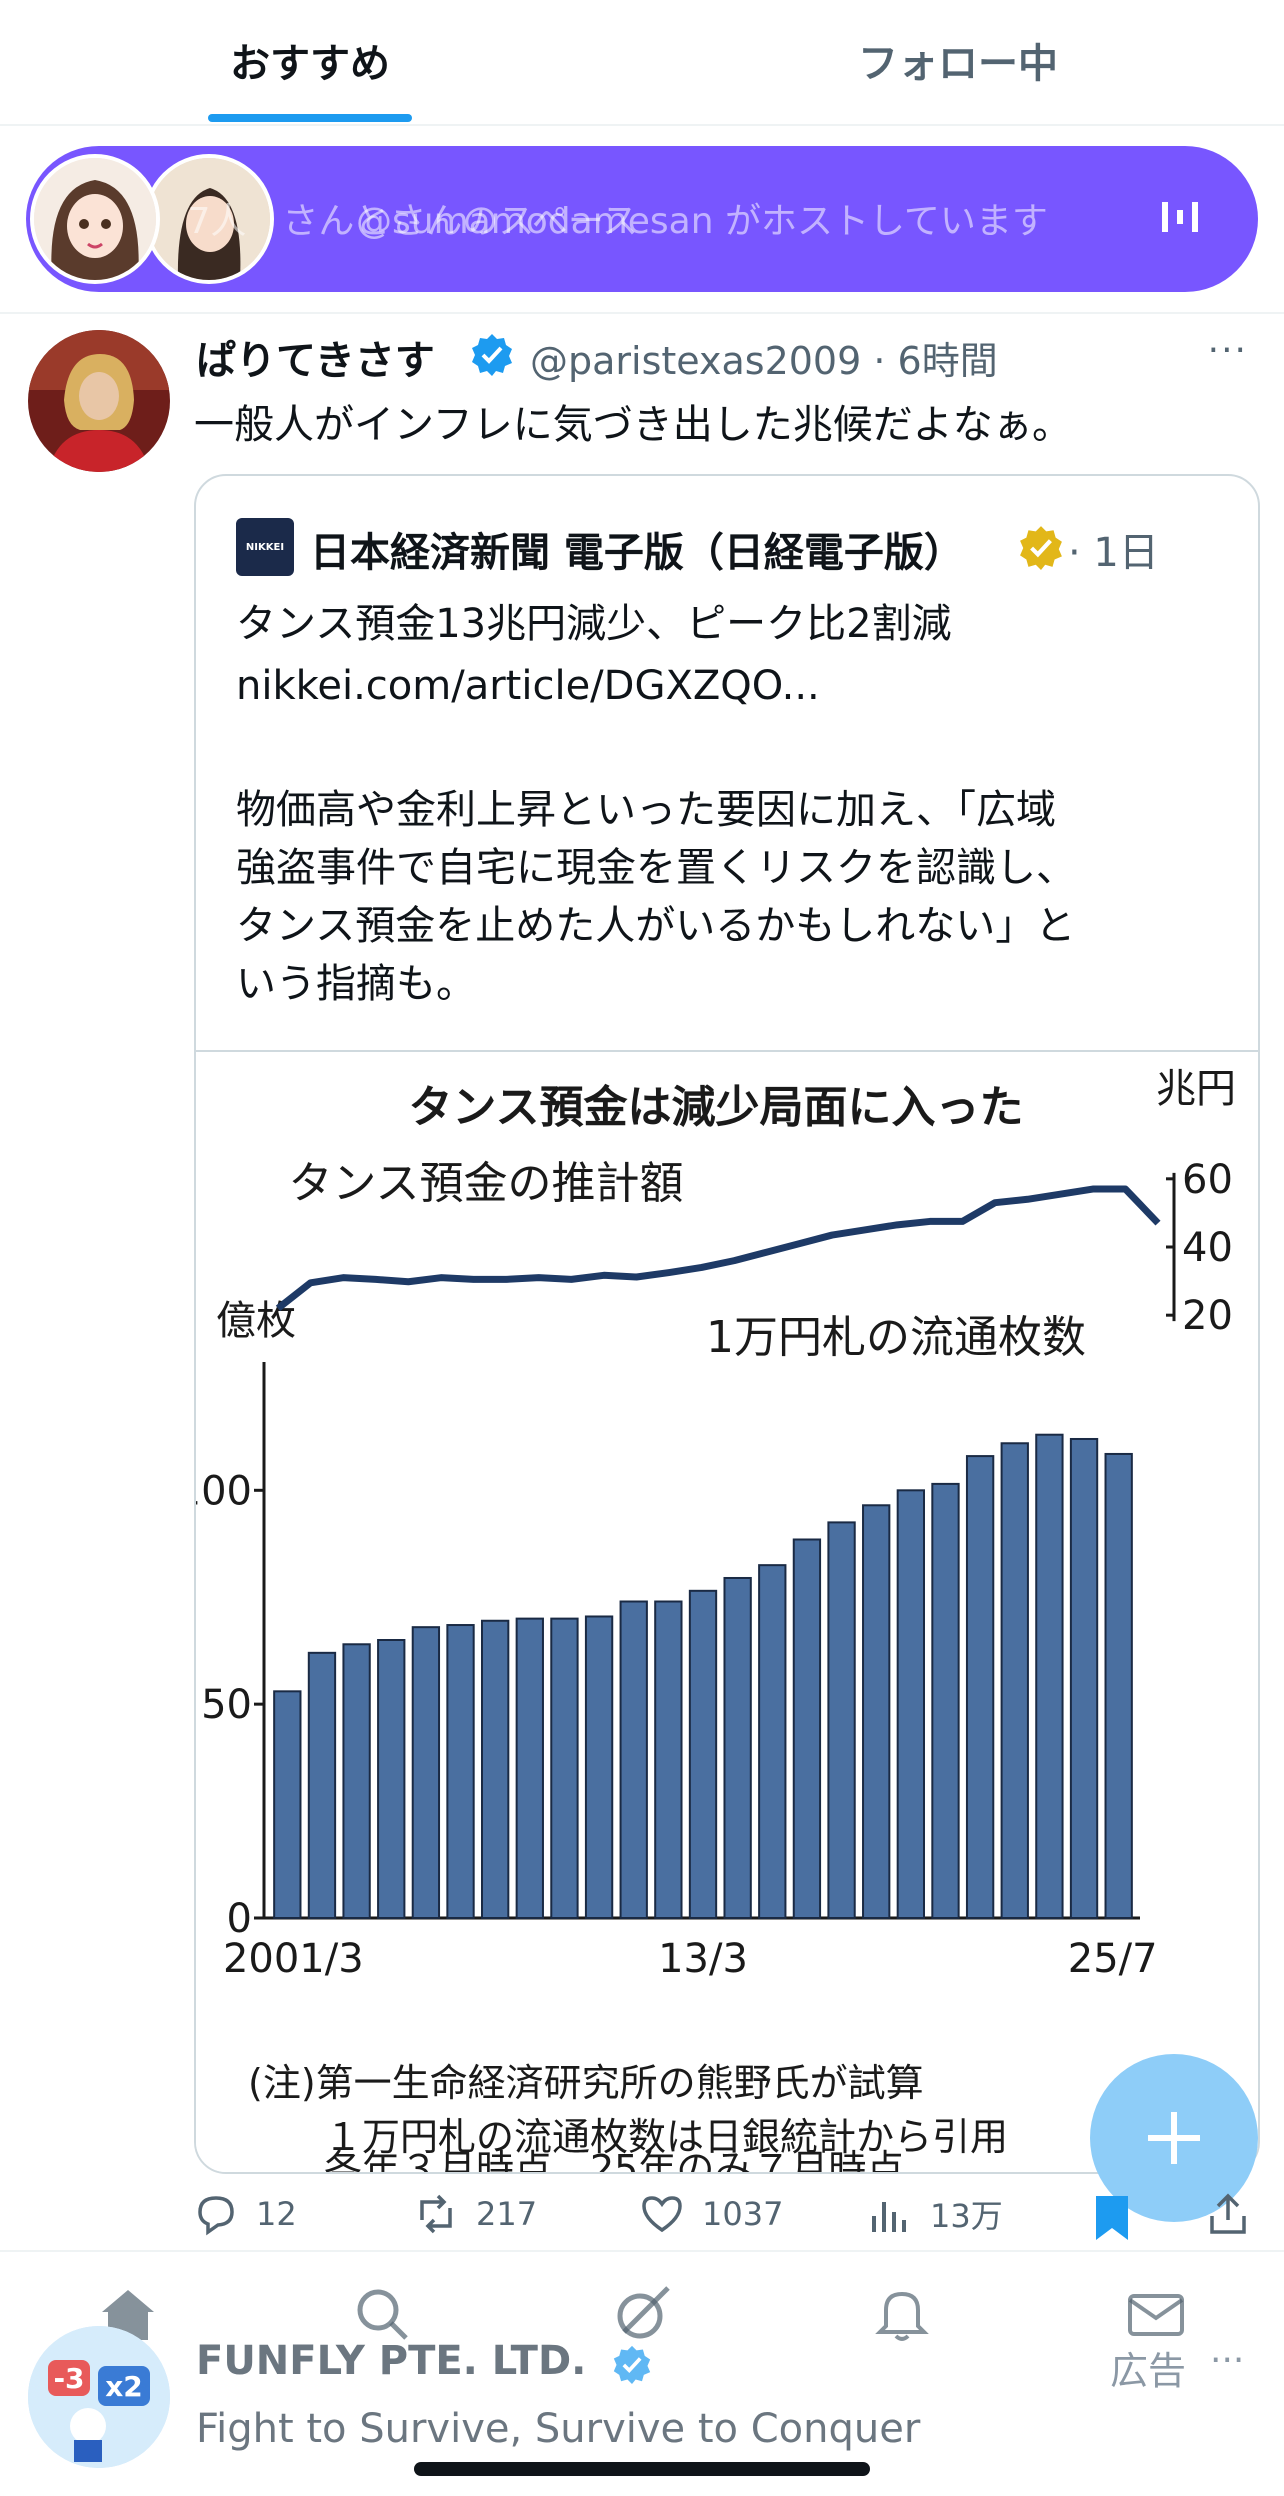 The height and width of the screenshot is (2496, 1284). Describe the element at coordinates (1112, 2218) in the screenshot. I see `bookmark-icon` at that location.